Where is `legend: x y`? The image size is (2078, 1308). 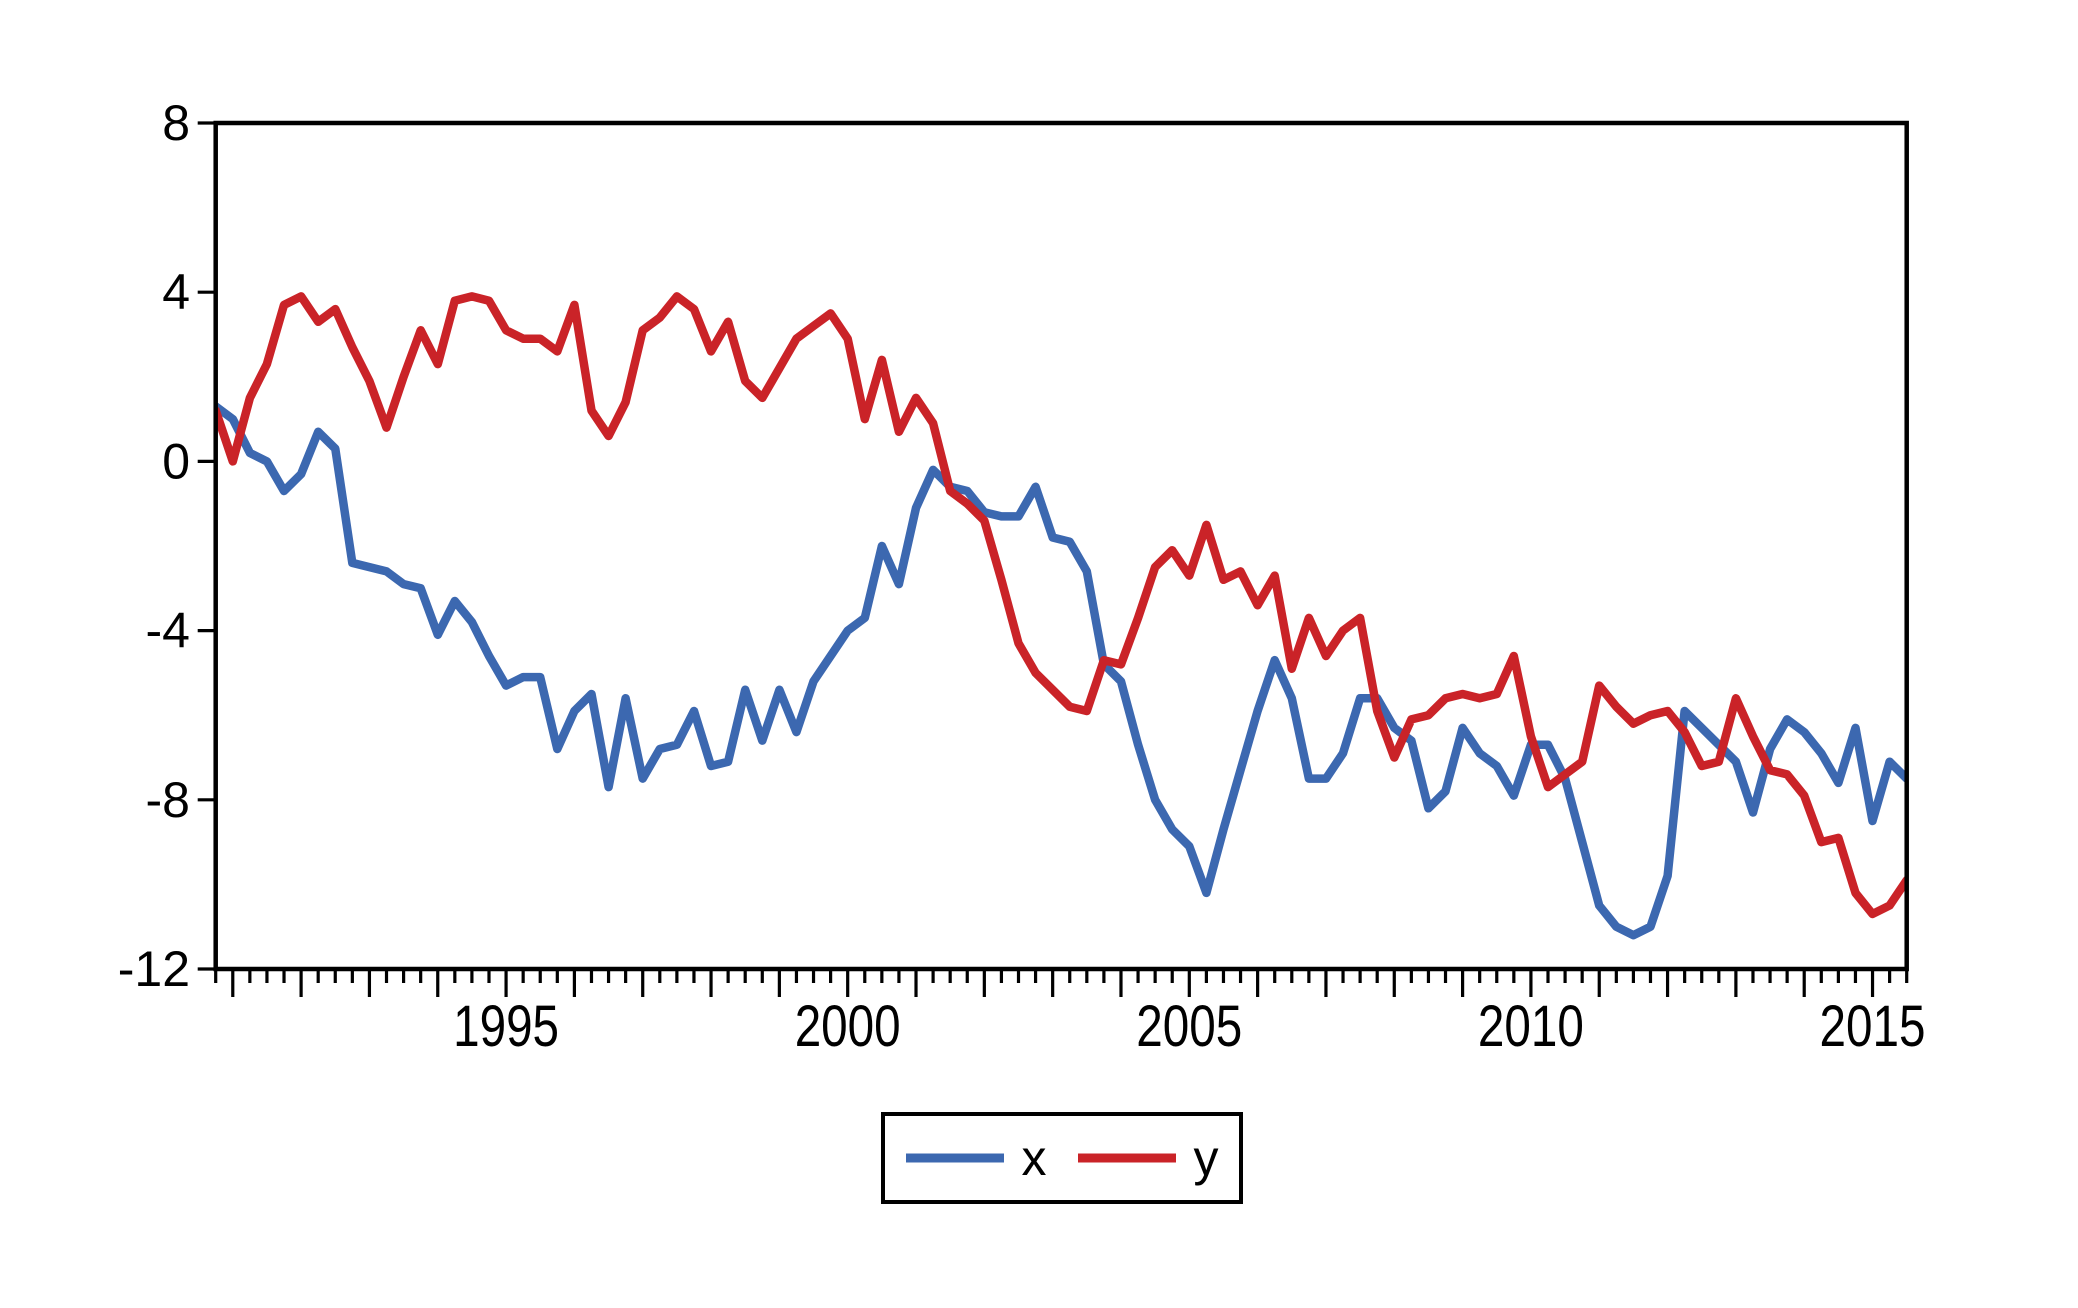 legend: x y is located at coordinates (1062, 1158).